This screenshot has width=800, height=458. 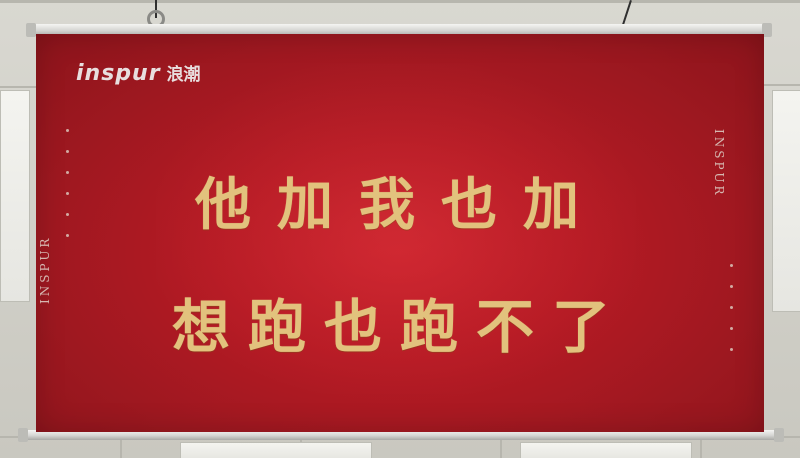 I want to click on brand-logo: inspur 浪潮, so click(x=138, y=73).